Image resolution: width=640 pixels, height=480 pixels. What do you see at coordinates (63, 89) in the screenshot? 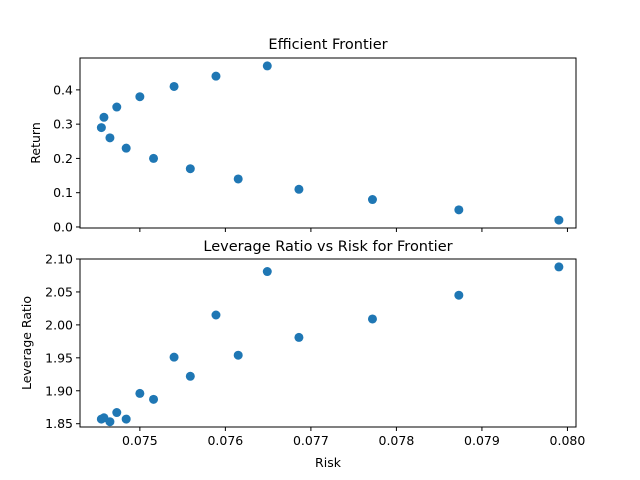
I see `efficient-frontier-y-tick-label: 0.4` at bounding box center [63, 89].